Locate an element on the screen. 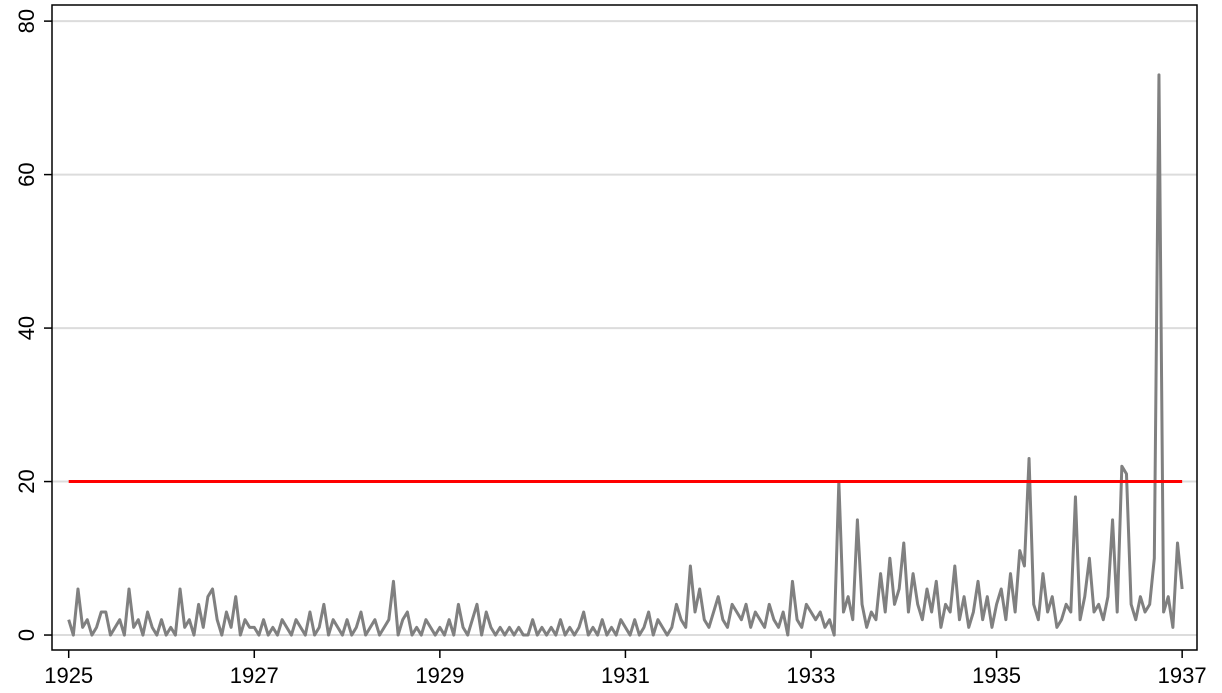 This screenshot has width=1222, height=693. x-tick-label: 1933 is located at coordinates (811, 675).